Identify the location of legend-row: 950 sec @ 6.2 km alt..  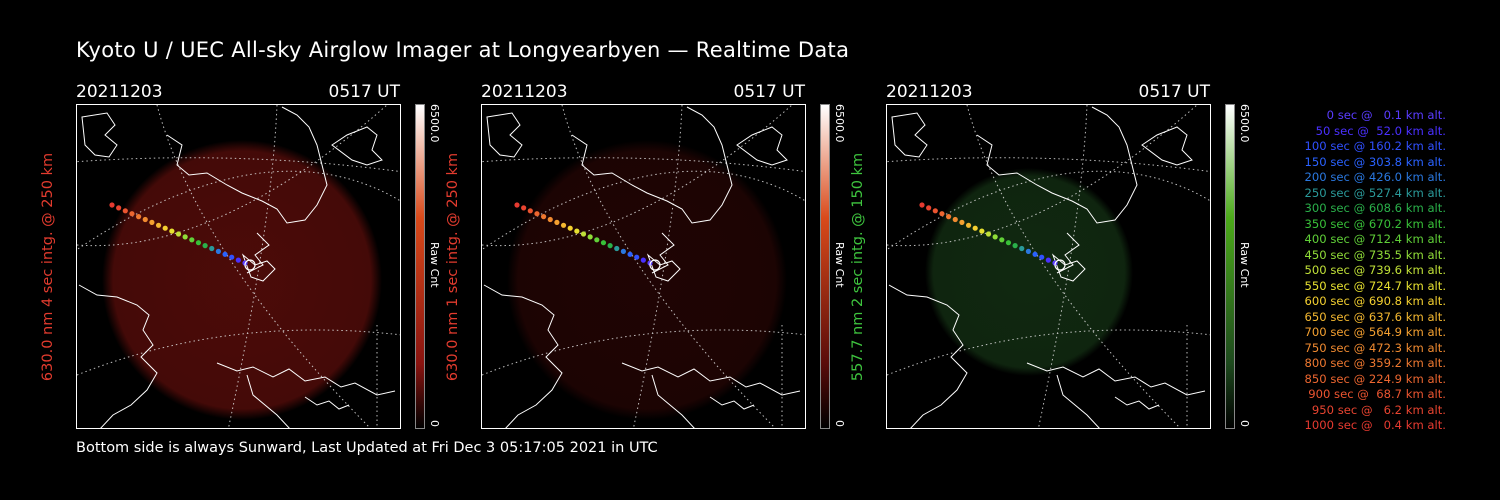
(1378, 409).